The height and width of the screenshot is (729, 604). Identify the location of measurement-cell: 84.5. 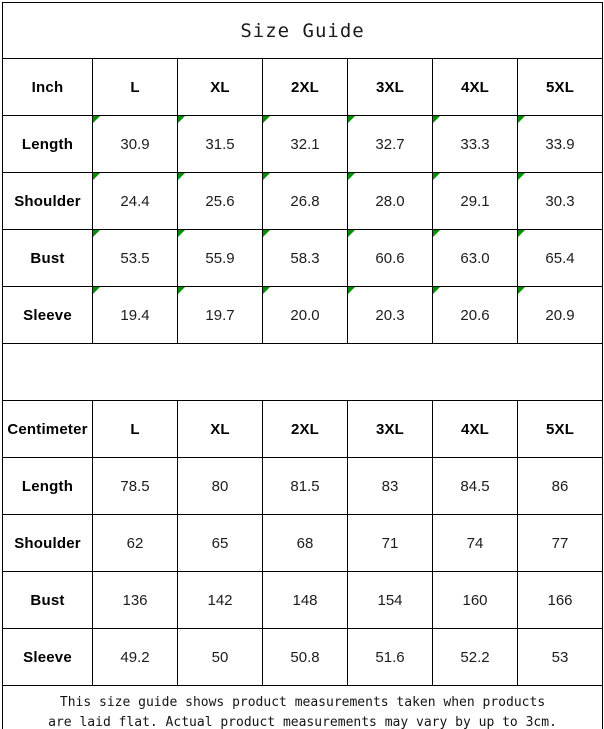
(475, 486).